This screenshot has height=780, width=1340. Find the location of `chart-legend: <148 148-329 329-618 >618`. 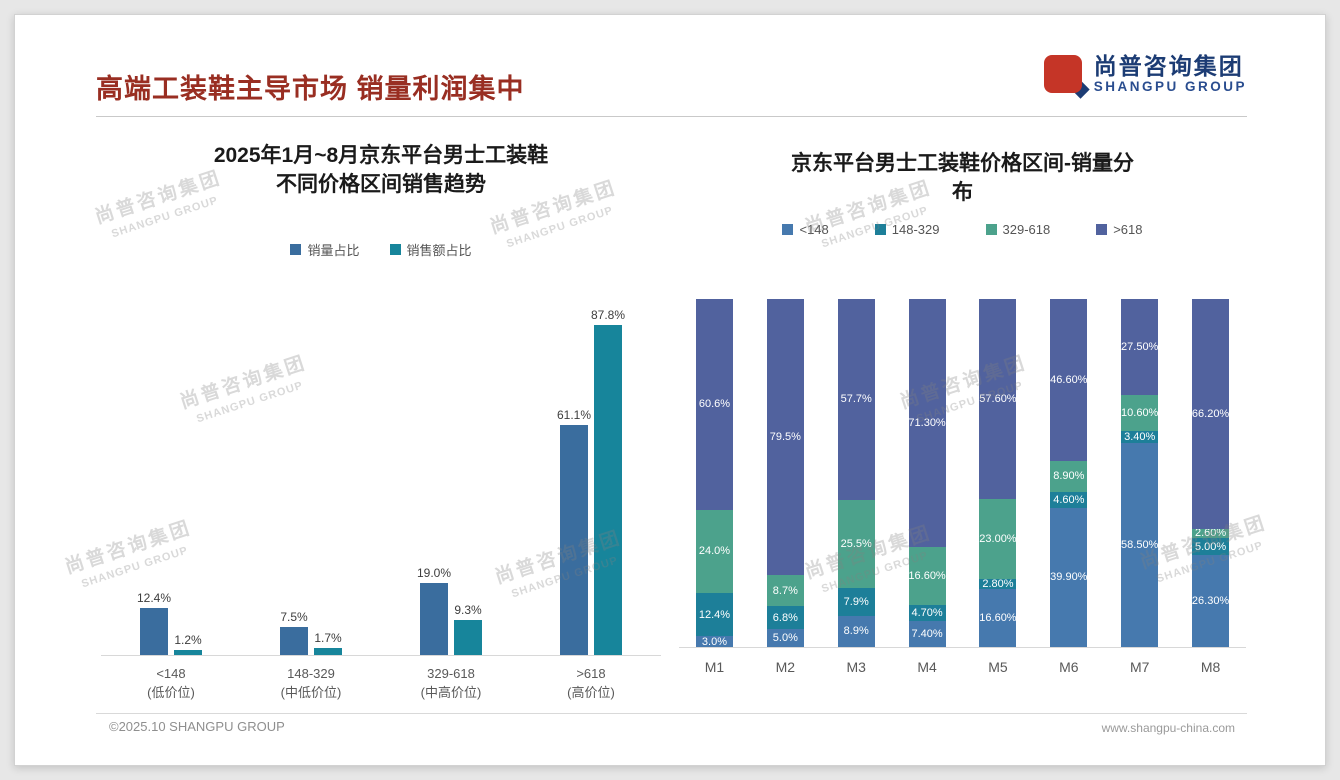

chart-legend: <148 148-329 329-618 >618 is located at coordinates (962, 229).